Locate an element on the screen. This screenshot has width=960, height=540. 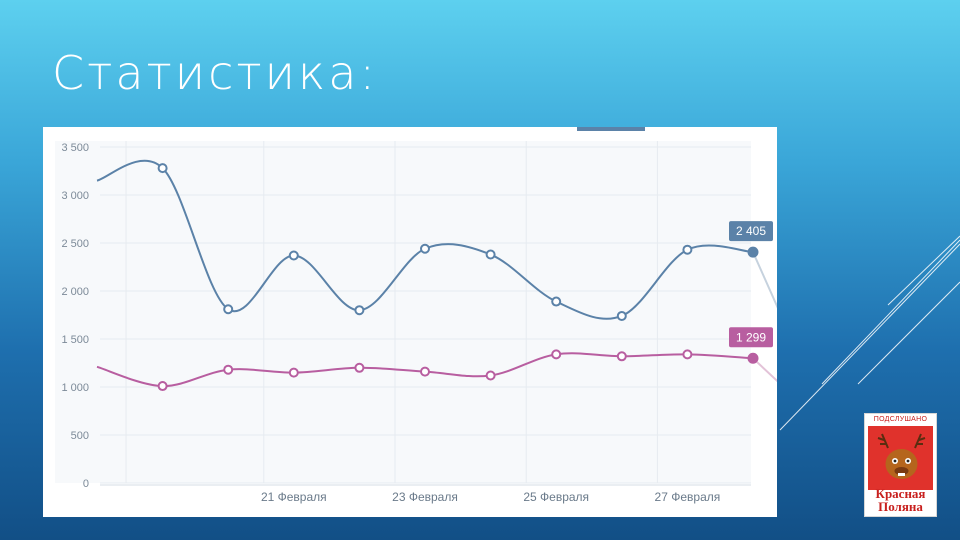
y-tick-label: 0 is located at coordinates (86, 484).